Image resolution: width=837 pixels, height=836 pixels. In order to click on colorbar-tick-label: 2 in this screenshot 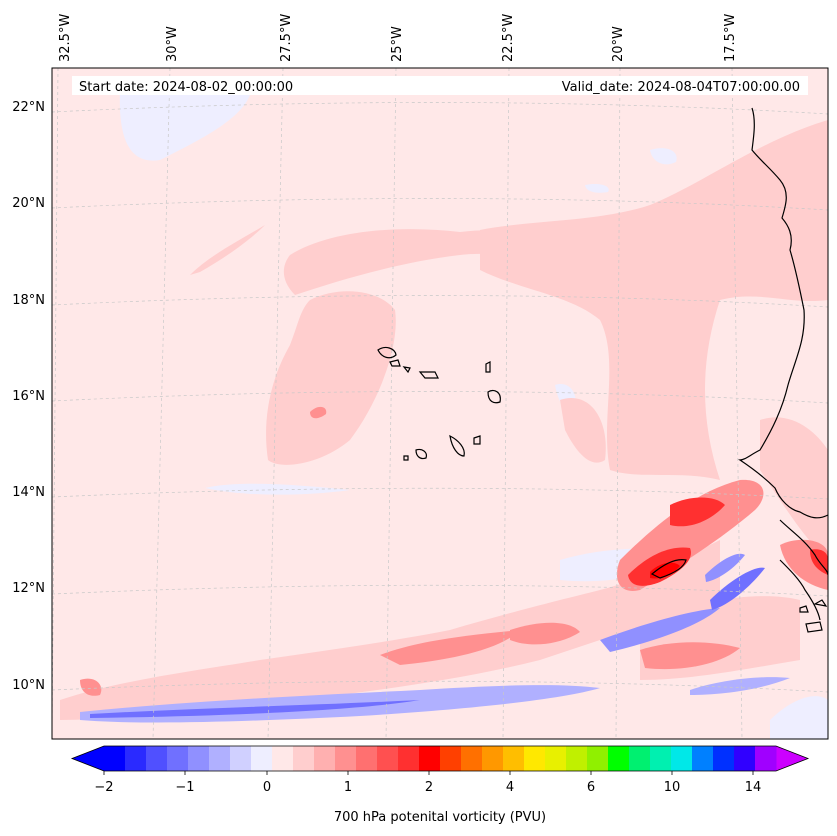, I will do `click(429, 787)`.